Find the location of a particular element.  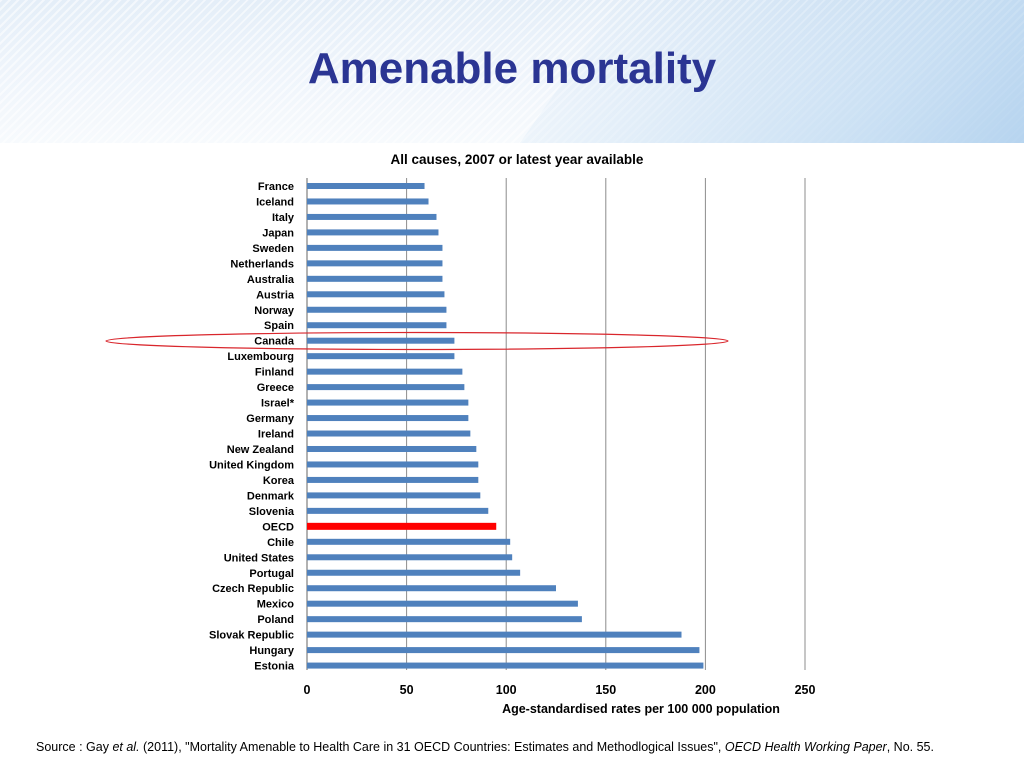

x-tick-label: 50 is located at coordinates (407, 690).